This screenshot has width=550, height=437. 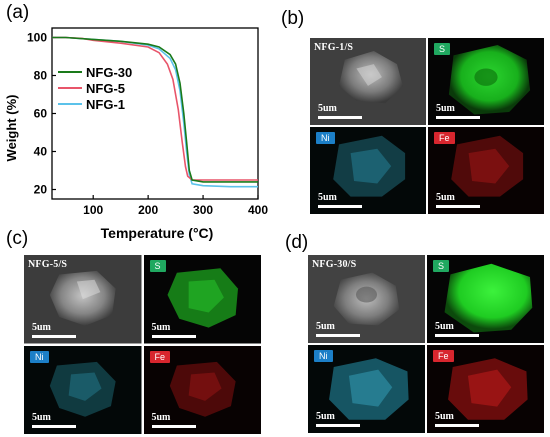 What do you see at coordinates (293, 18) in the screenshot?
I see `panel-label-b: (b)` at bounding box center [293, 18].